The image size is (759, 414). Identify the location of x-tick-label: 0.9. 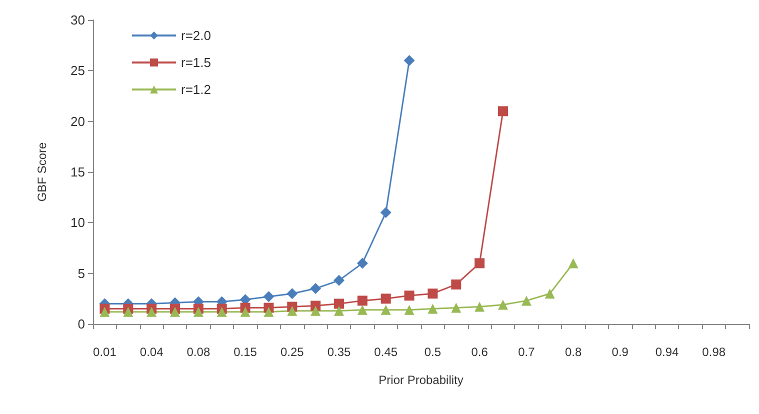
(620, 352).